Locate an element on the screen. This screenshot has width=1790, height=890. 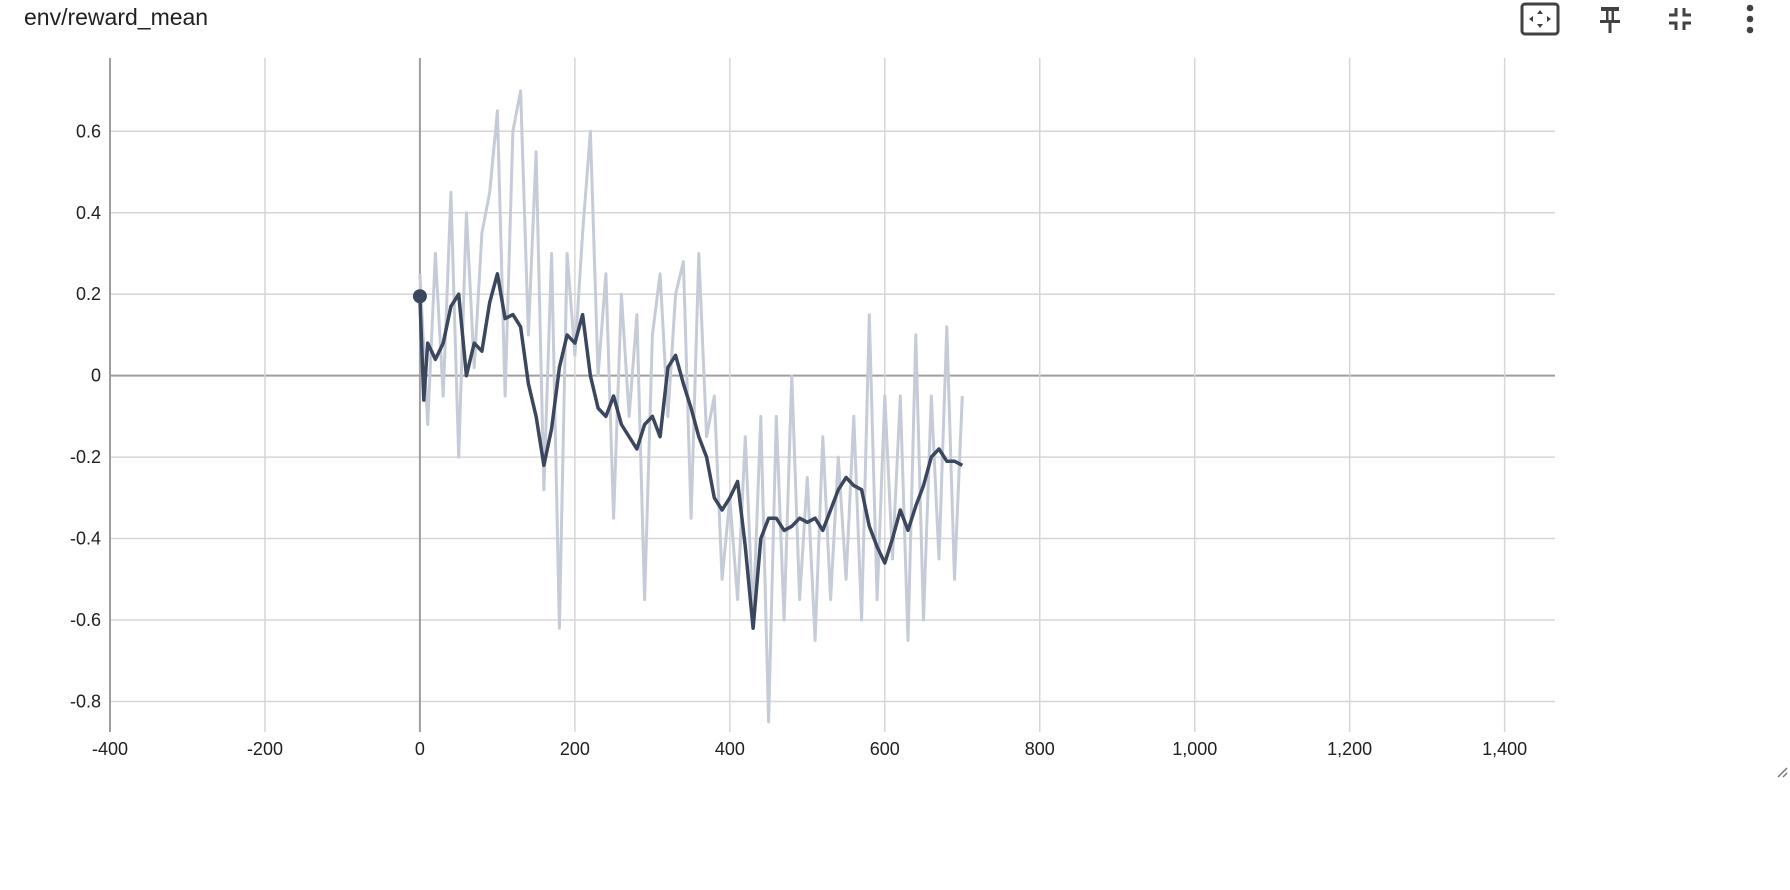
more-options-button is located at coordinates (1750, 19).